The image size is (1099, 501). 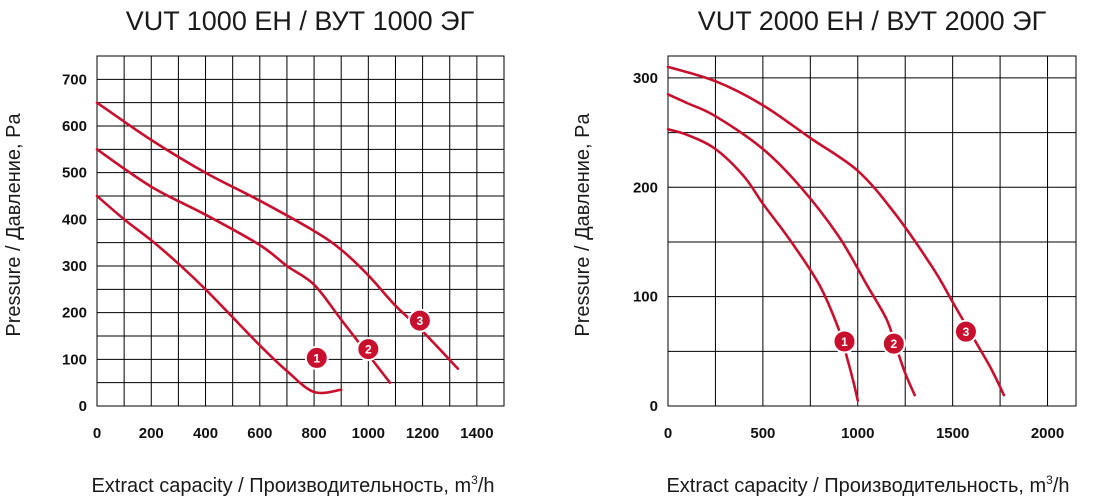 What do you see at coordinates (422, 433) in the screenshot?
I see `chart-1-xtick-label: 1200` at bounding box center [422, 433].